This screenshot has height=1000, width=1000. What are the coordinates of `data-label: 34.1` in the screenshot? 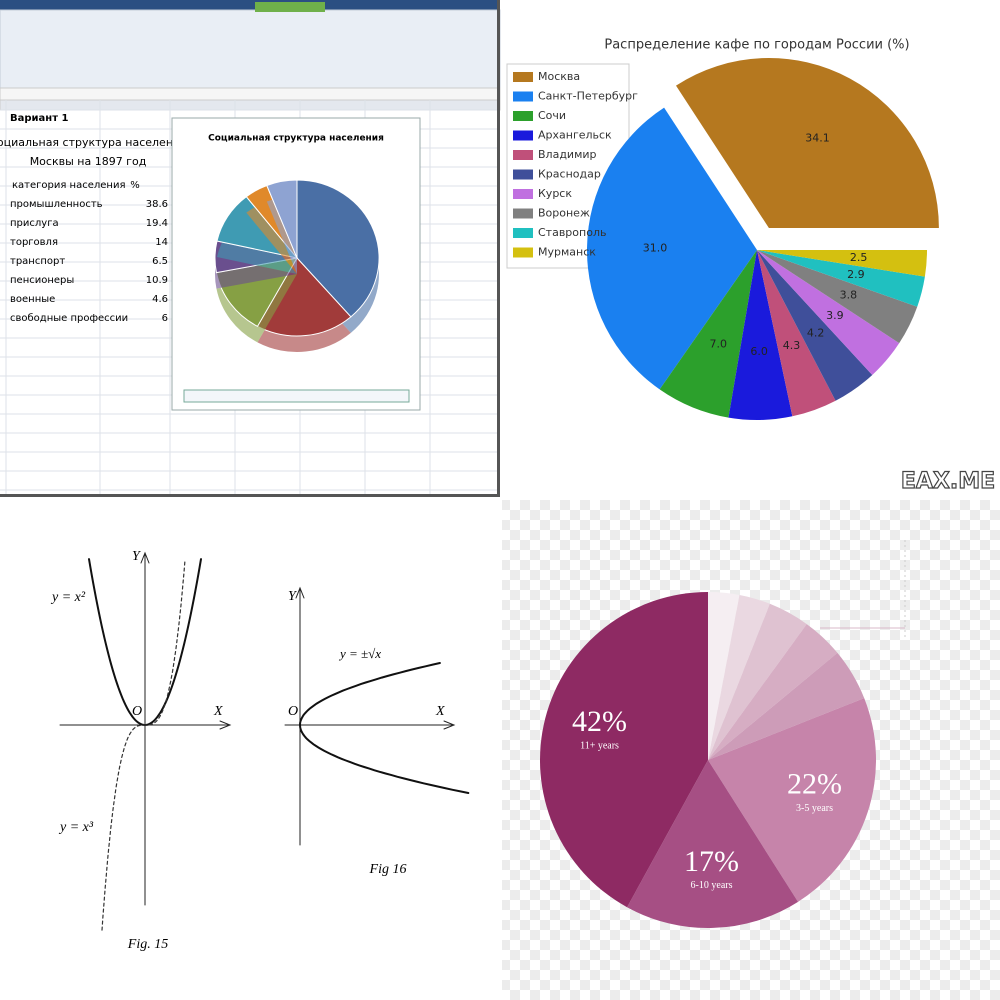 It's located at (817, 137).